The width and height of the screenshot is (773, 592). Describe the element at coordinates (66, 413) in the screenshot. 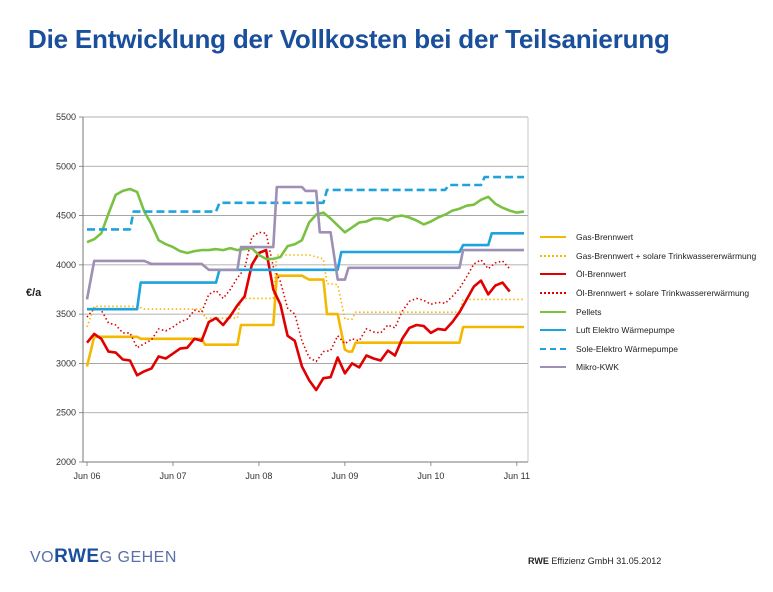

I see `tick-label-y-1: 2500` at that location.